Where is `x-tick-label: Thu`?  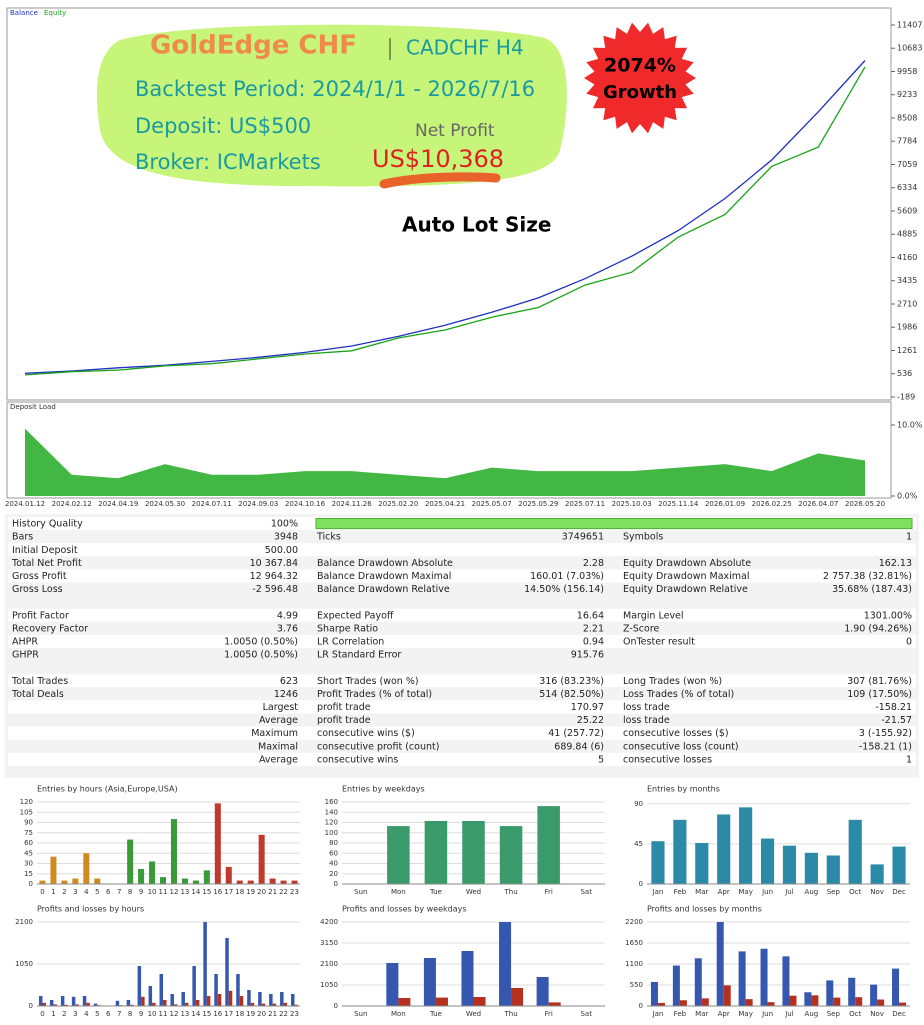 x-tick-label: Thu is located at coordinates (510, 1014).